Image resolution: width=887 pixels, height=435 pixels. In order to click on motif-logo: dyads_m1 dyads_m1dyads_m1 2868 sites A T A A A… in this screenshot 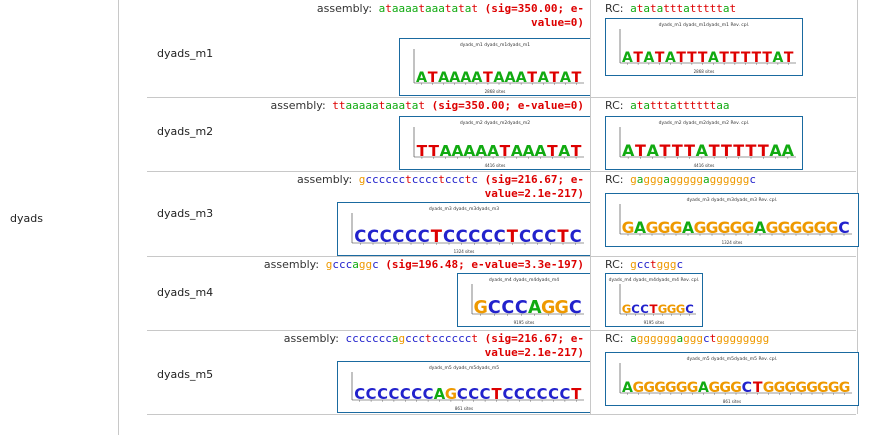, I will do `click(495, 67)`.